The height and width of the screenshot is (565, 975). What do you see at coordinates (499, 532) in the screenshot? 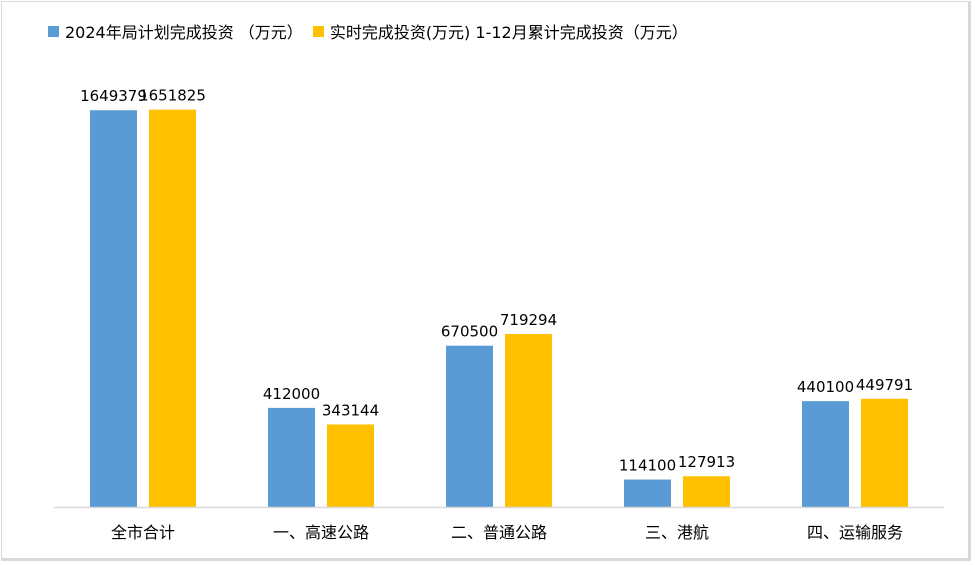
I see `category-label: 二、普通公路` at bounding box center [499, 532].